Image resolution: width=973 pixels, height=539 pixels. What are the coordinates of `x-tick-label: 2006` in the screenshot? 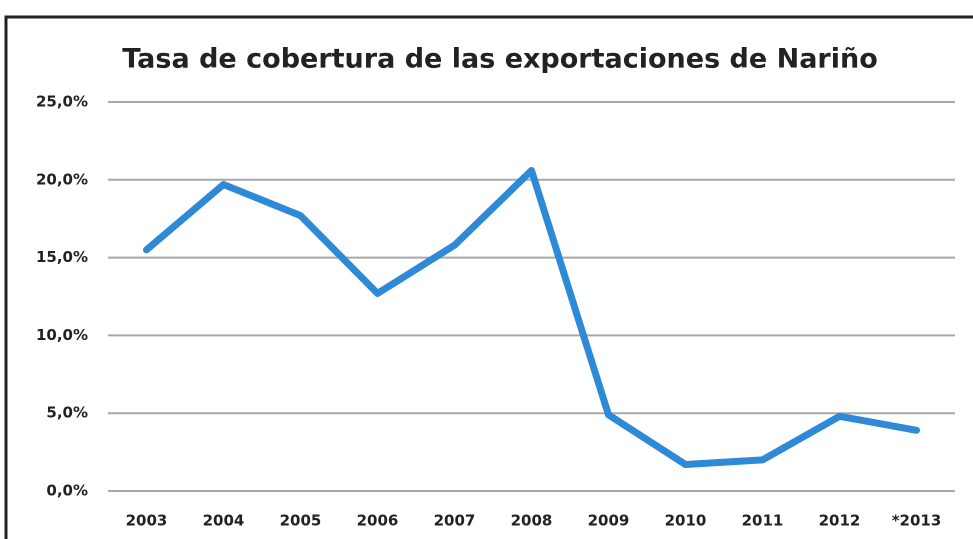 It's located at (378, 521).